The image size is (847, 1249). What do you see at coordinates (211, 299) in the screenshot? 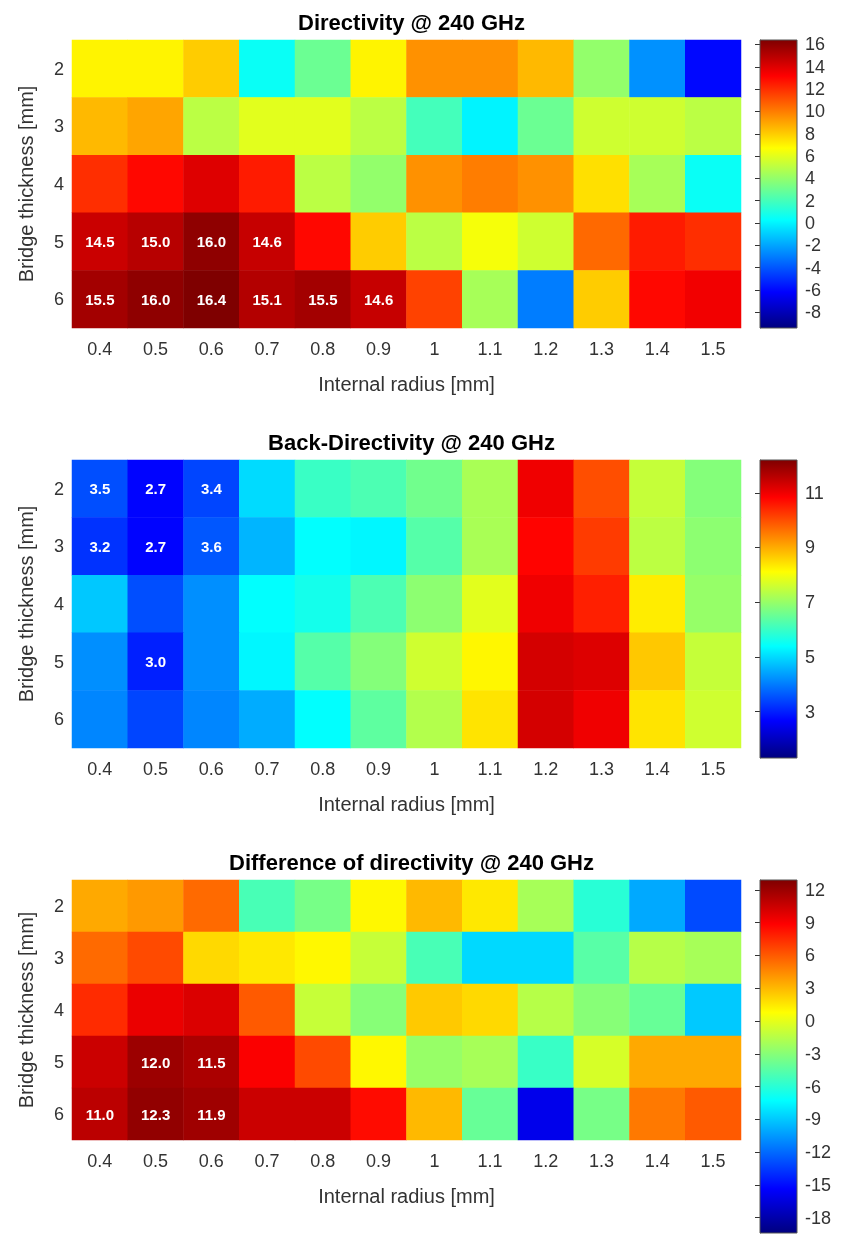
I see `data-label: 16.4` at bounding box center [211, 299].